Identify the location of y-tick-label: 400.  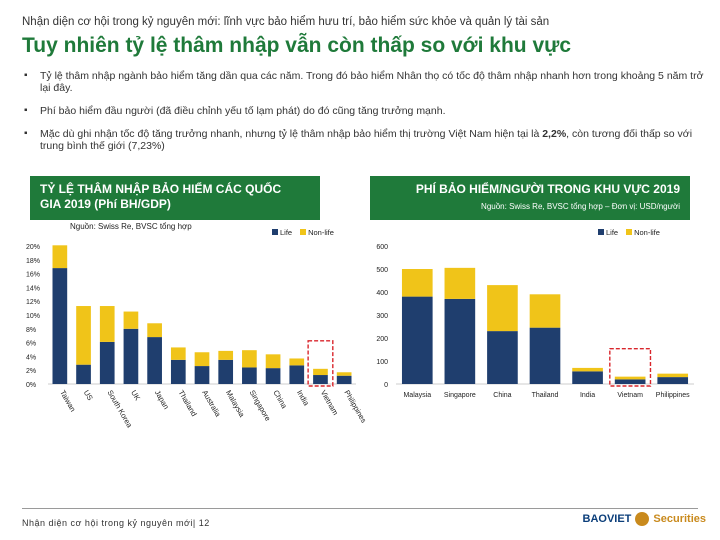
(382, 293).